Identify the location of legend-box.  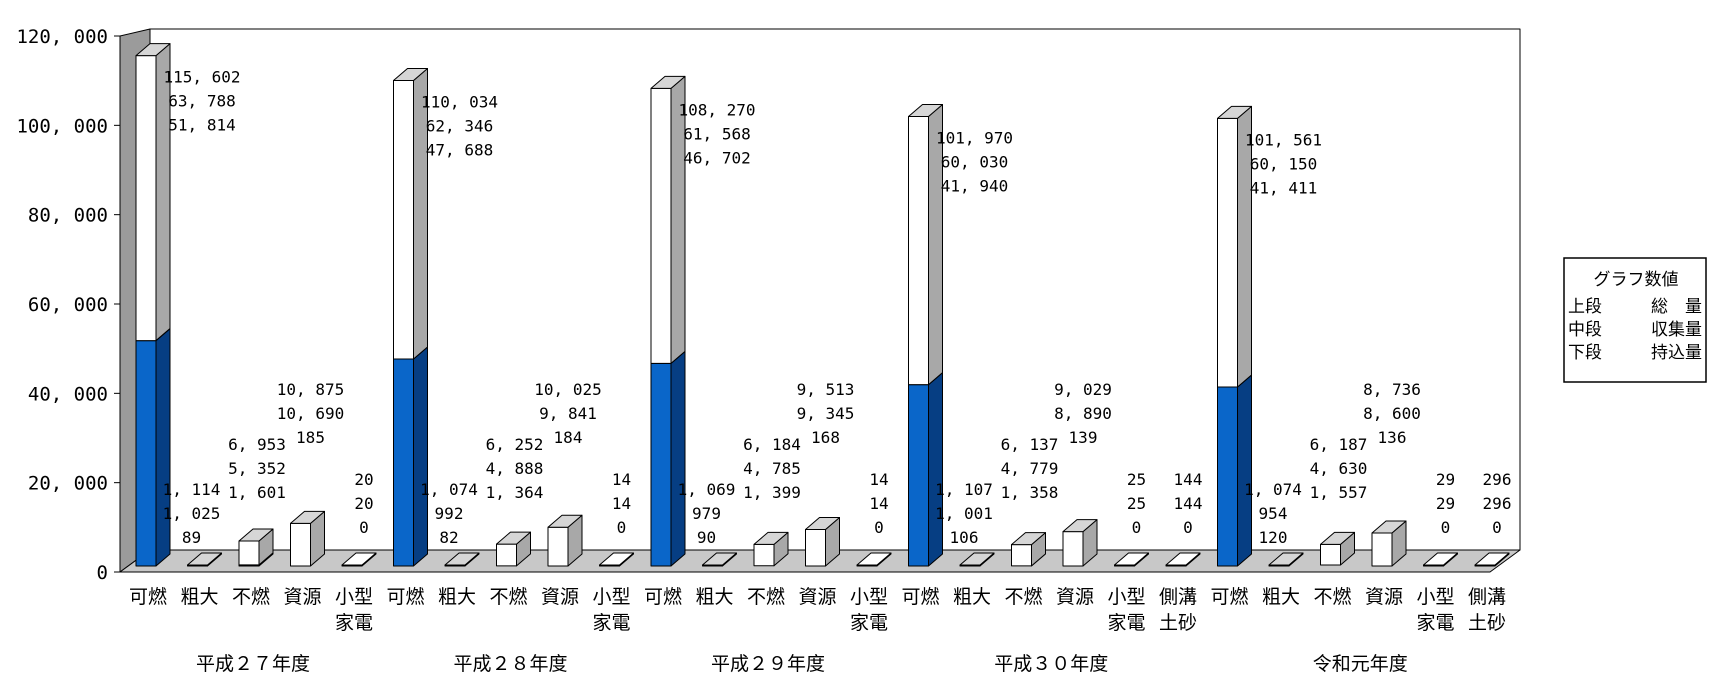
(1635, 320).